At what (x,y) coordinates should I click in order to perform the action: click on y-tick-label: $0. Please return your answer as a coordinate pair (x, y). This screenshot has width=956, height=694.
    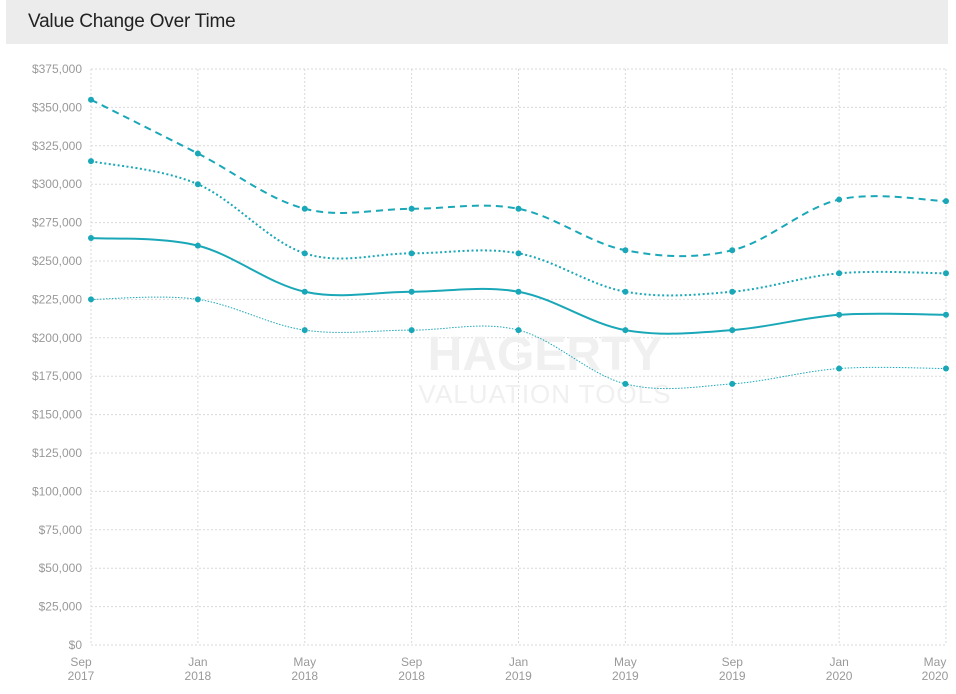
    Looking at the image, I should click on (76, 645).